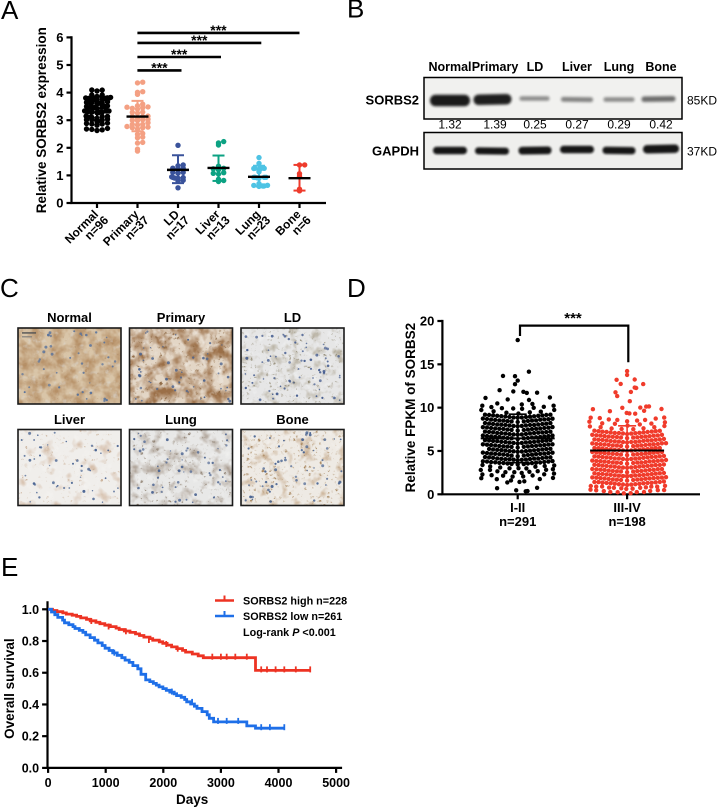 The width and height of the screenshot is (717, 808). What do you see at coordinates (292, 617) in the screenshot?
I see `svg-text: SORBS2 low n=261` at bounding box center [292, 617].